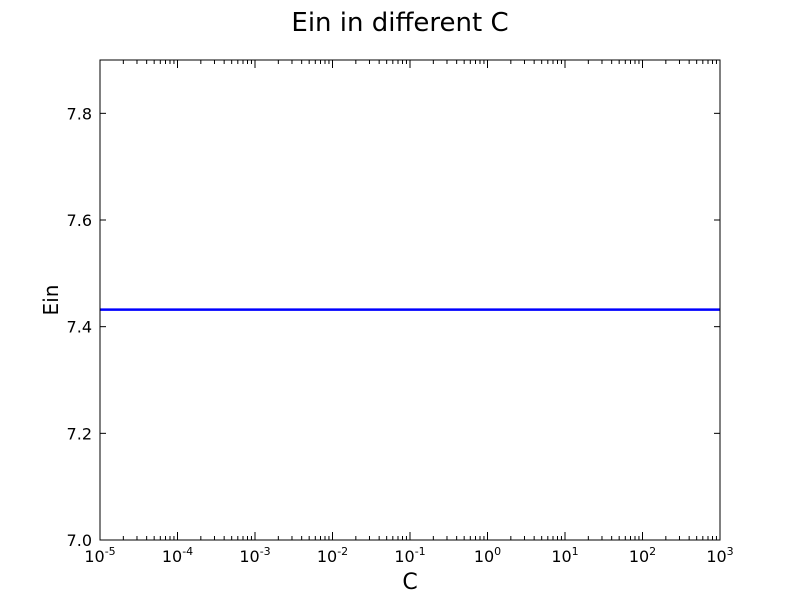  I want to click on x-tick-label: 10⁻², so click(332, 555).